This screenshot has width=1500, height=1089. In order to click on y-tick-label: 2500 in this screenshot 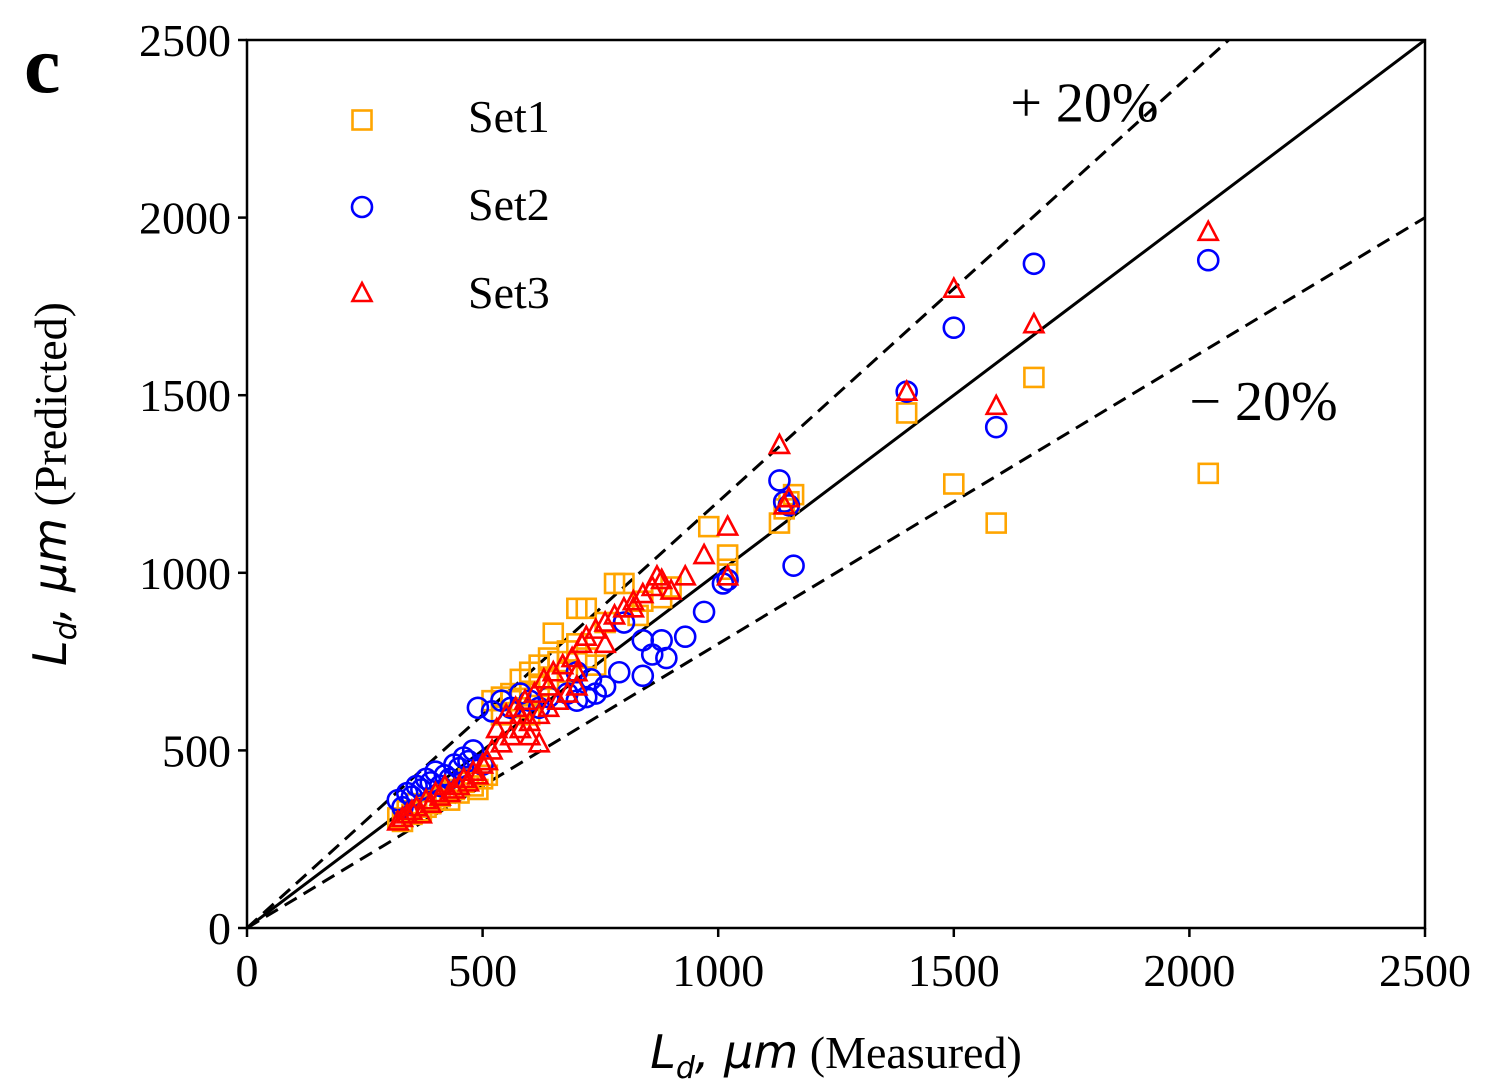, I will do `click(185, 40)`.